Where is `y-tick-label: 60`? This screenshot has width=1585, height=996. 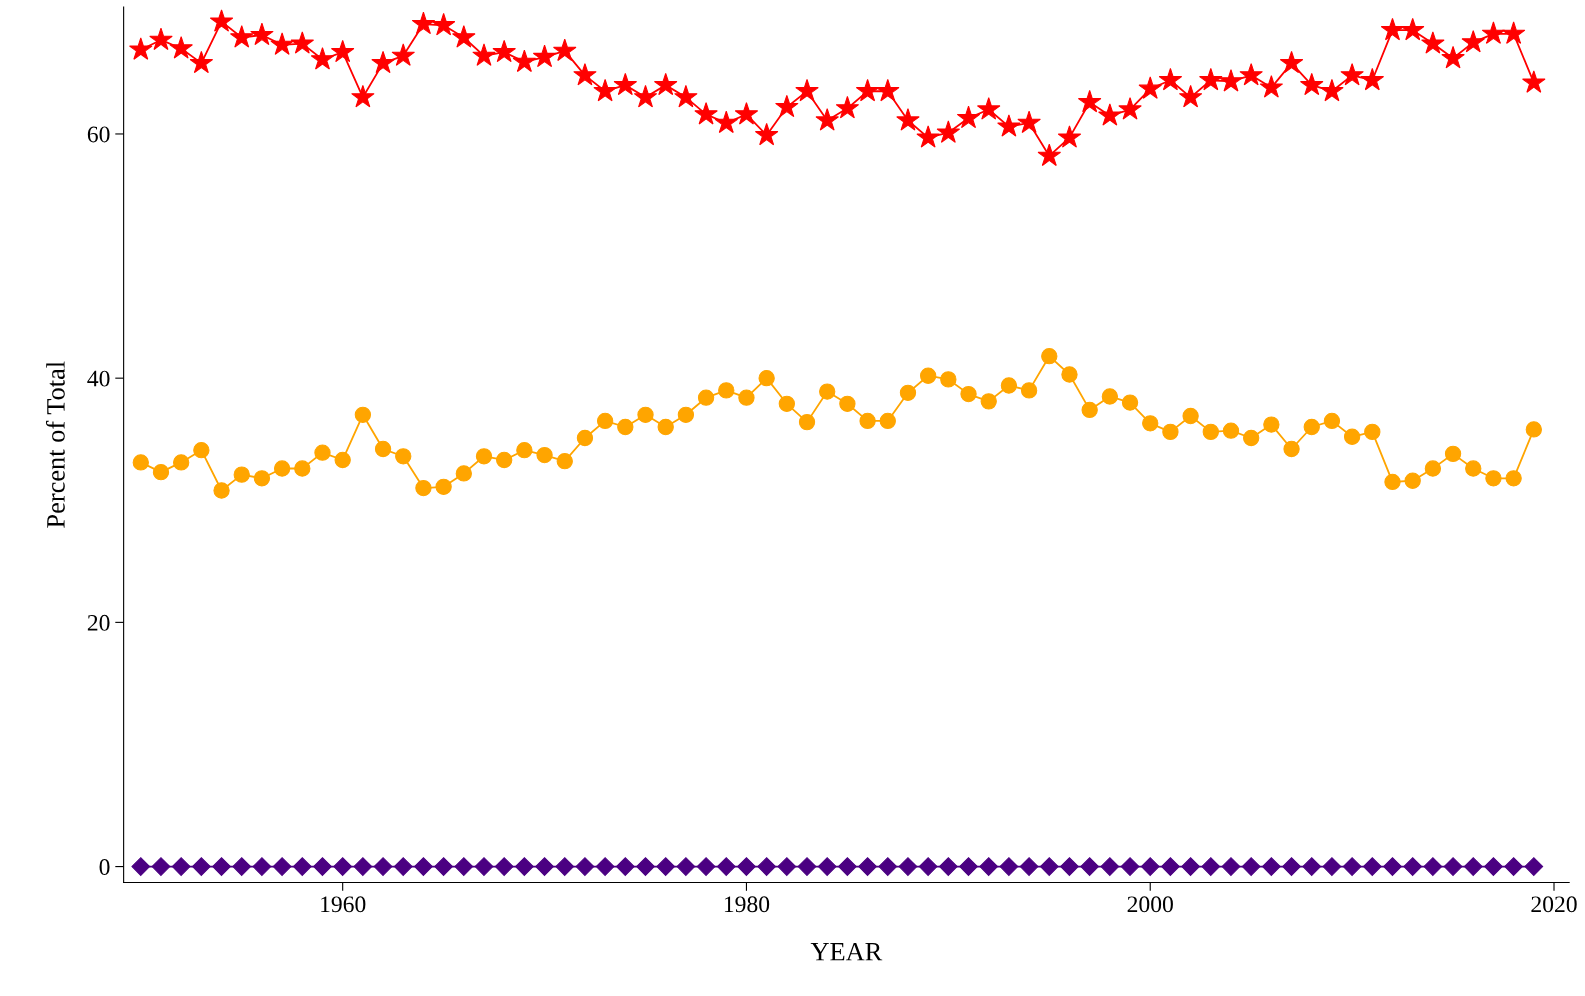 y-tick-label: 60 is located at coordinates (98, 134).